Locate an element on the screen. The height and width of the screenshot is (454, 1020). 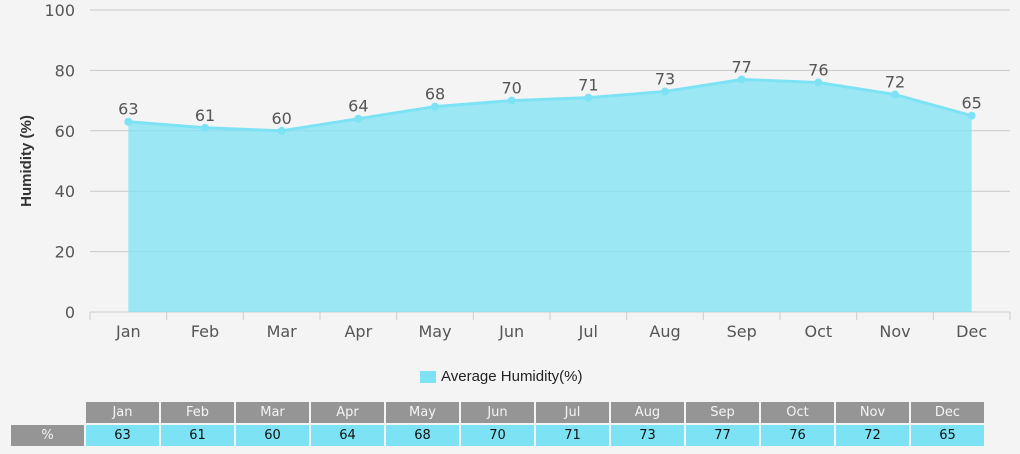
y-tick-label: 80 is located at coordinates (65, 70).